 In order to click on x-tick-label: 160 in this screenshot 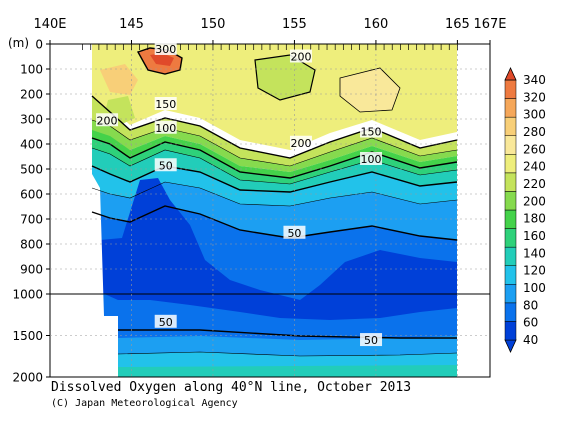, I will do `click(376, 24)`.